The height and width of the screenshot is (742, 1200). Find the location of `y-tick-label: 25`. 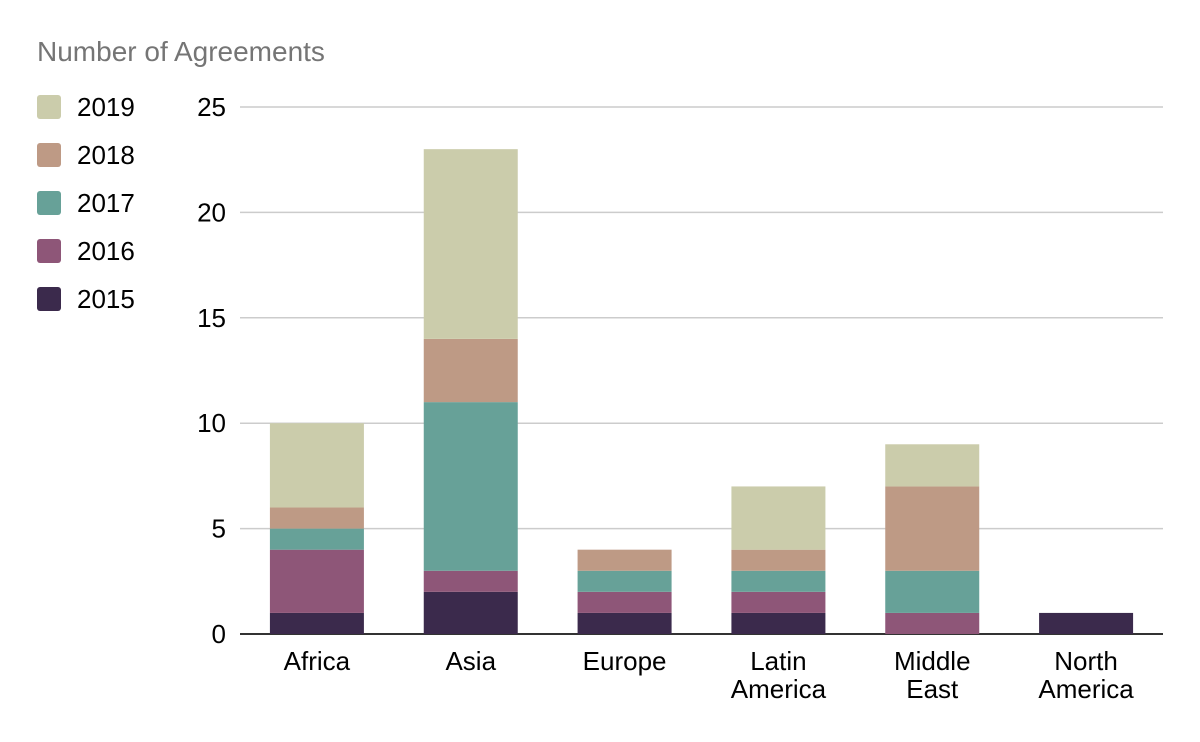

y-tick-label: 25 is located at coordinates (211, 107).